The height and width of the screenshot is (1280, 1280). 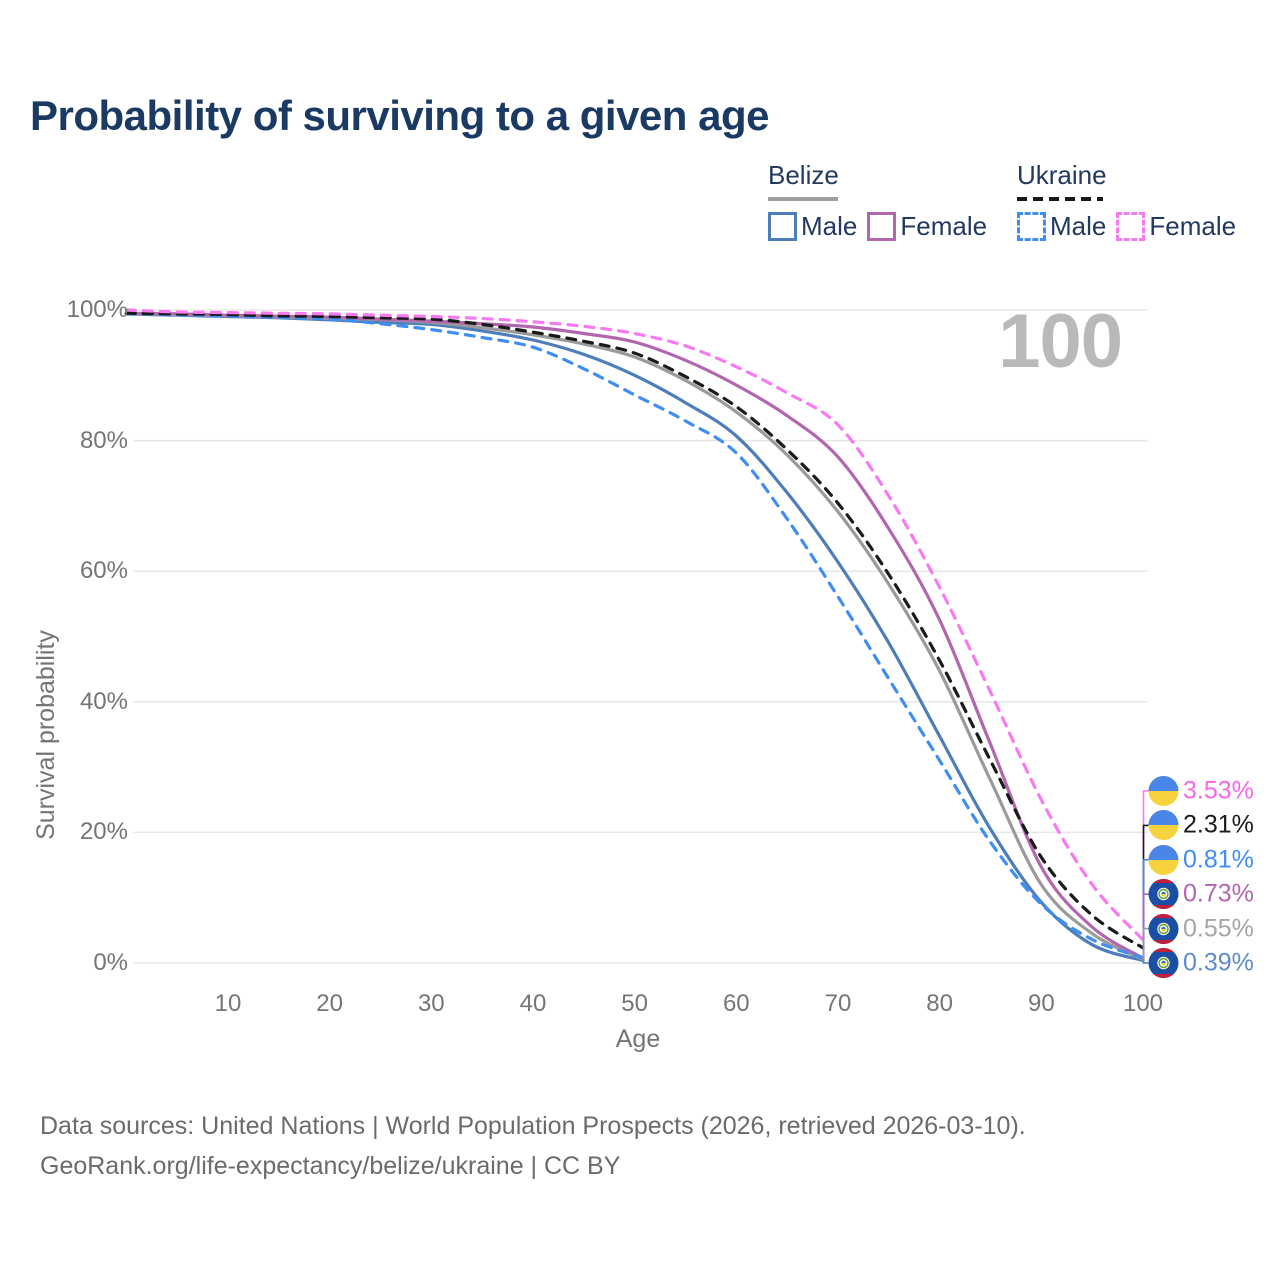 I want to click on end-value-label: 0.39%, so click(x=1218, y=962).